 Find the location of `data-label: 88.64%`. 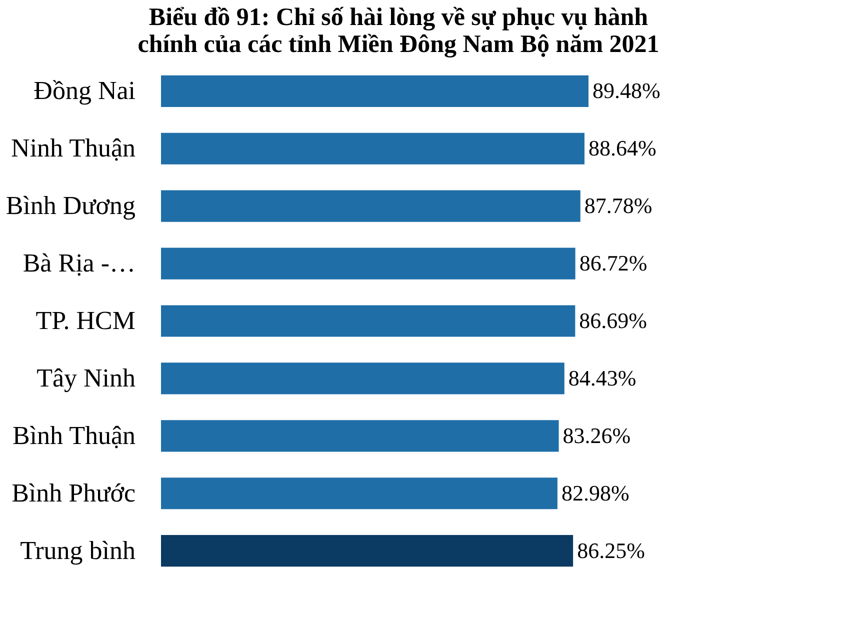

data-label: 88.64% is located at coordinates (622, 148).